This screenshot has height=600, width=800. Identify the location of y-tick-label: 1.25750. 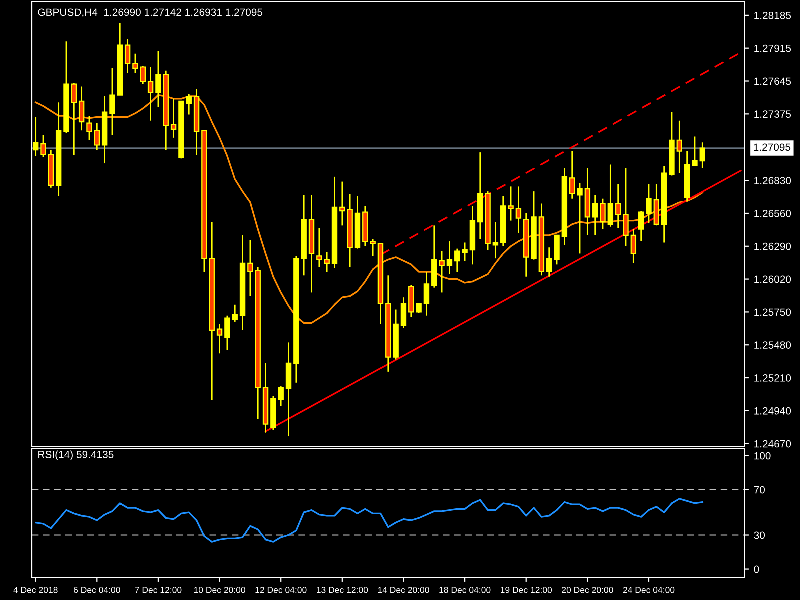
(773, 312).